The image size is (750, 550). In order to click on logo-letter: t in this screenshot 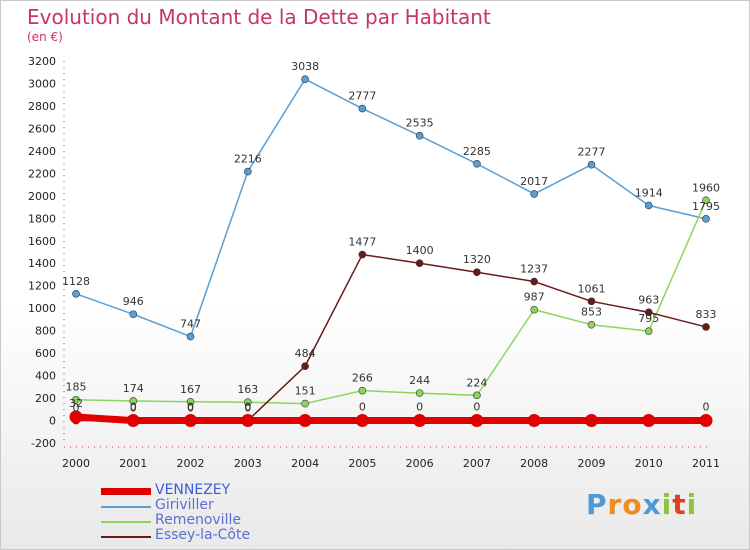, I will do `click(679, 504)`.